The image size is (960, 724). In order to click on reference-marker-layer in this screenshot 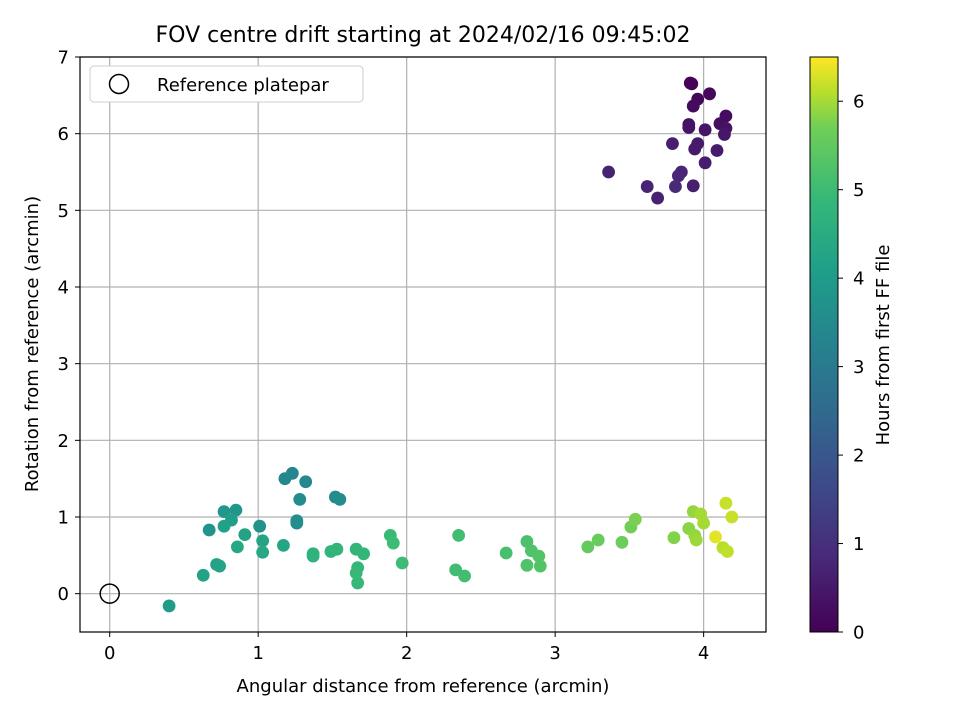, I will do `click(109, 593)`.